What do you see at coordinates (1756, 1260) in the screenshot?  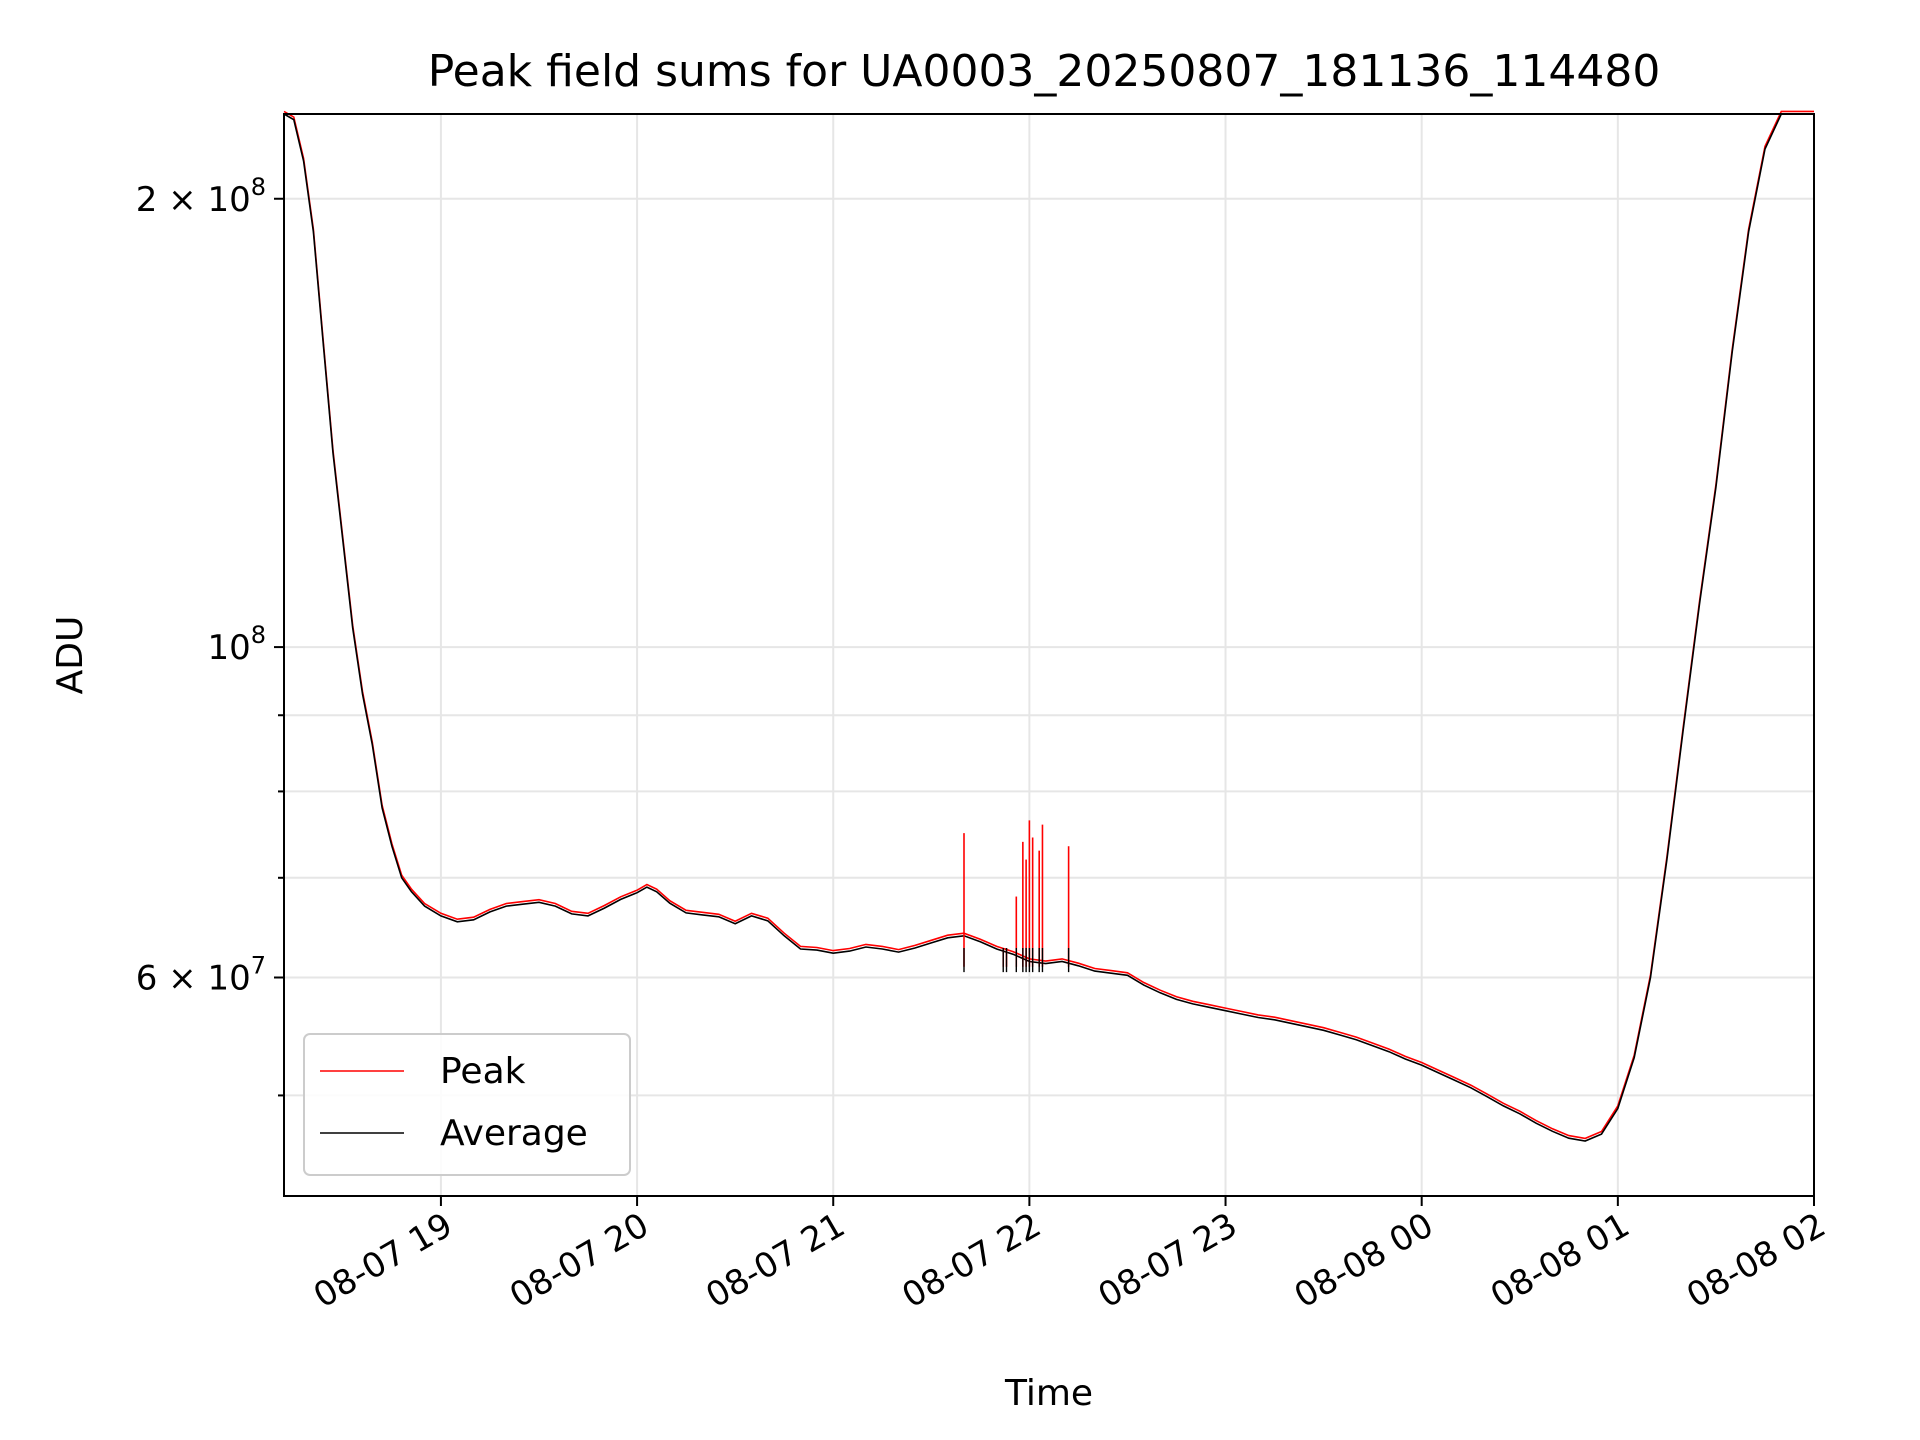 I see `x-tick-label: 08-08 02` at bounding box center [1756, 1260].